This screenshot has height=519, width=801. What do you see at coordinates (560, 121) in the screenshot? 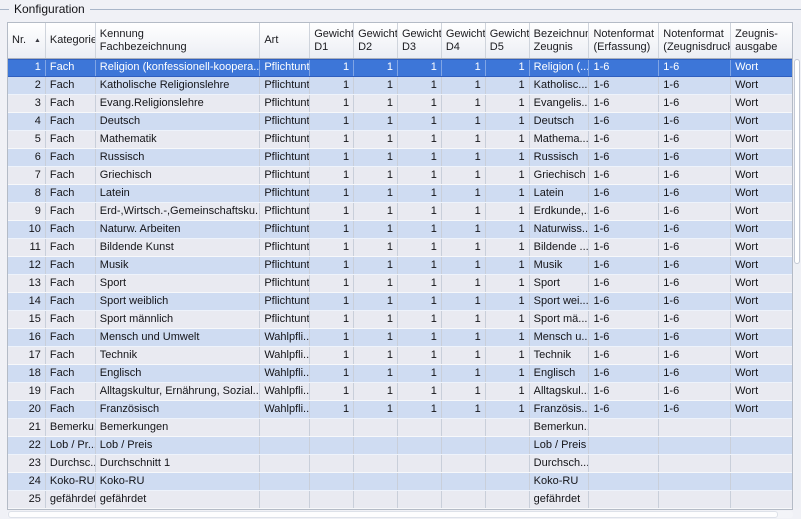
I see `cell-bezeichnung: Deutsch` at bounding box center [560, 121].